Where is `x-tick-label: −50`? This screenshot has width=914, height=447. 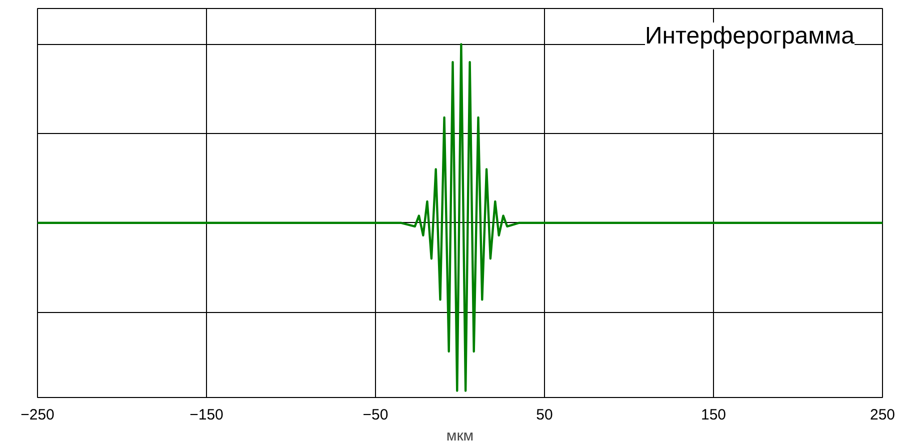
x-tick-label: −50 is located at coordinates (375, 415).